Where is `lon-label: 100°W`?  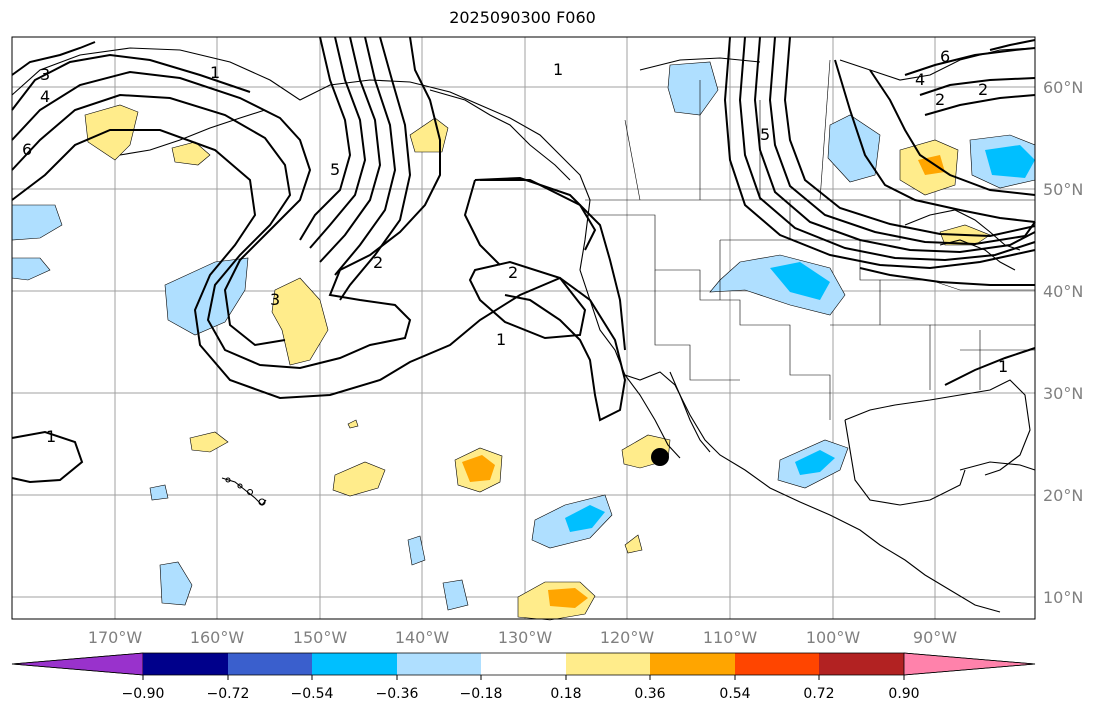 lon-label: 100°W is located at coordinates (833, 637).